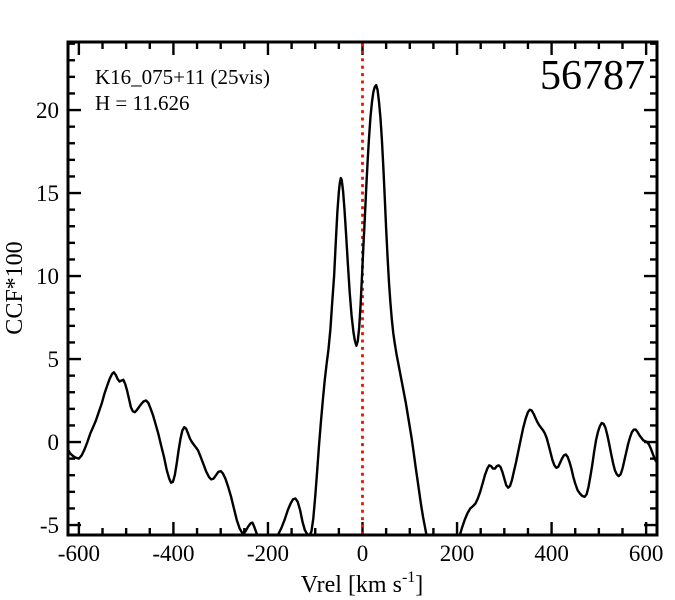 This screenshot has width=675, height=600. I want to click on annotation-target: K16_075+11 (25vis), so click(182, 77).